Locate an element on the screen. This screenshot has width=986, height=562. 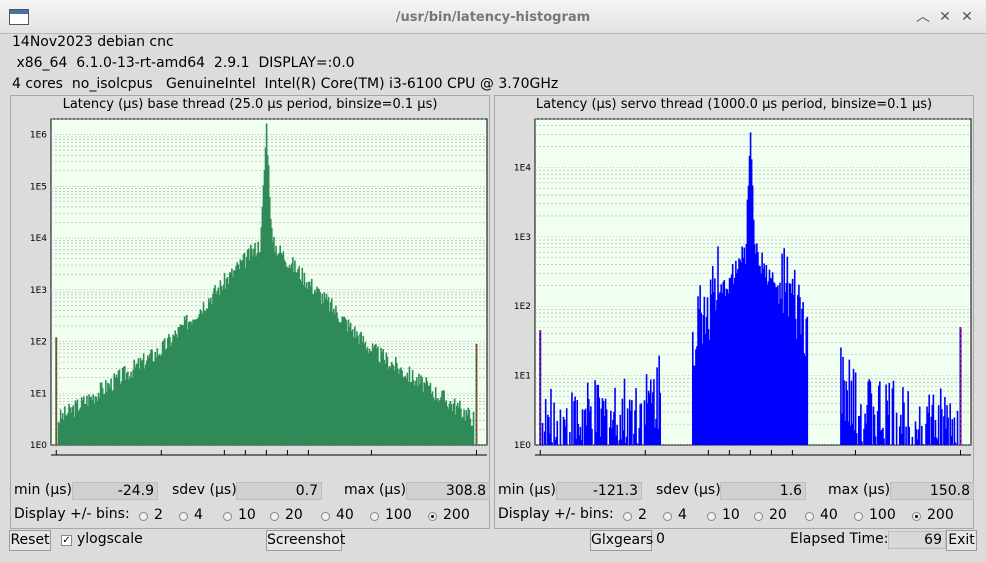
glxgears-button: Glxgears is located at coordinates (621, 540).